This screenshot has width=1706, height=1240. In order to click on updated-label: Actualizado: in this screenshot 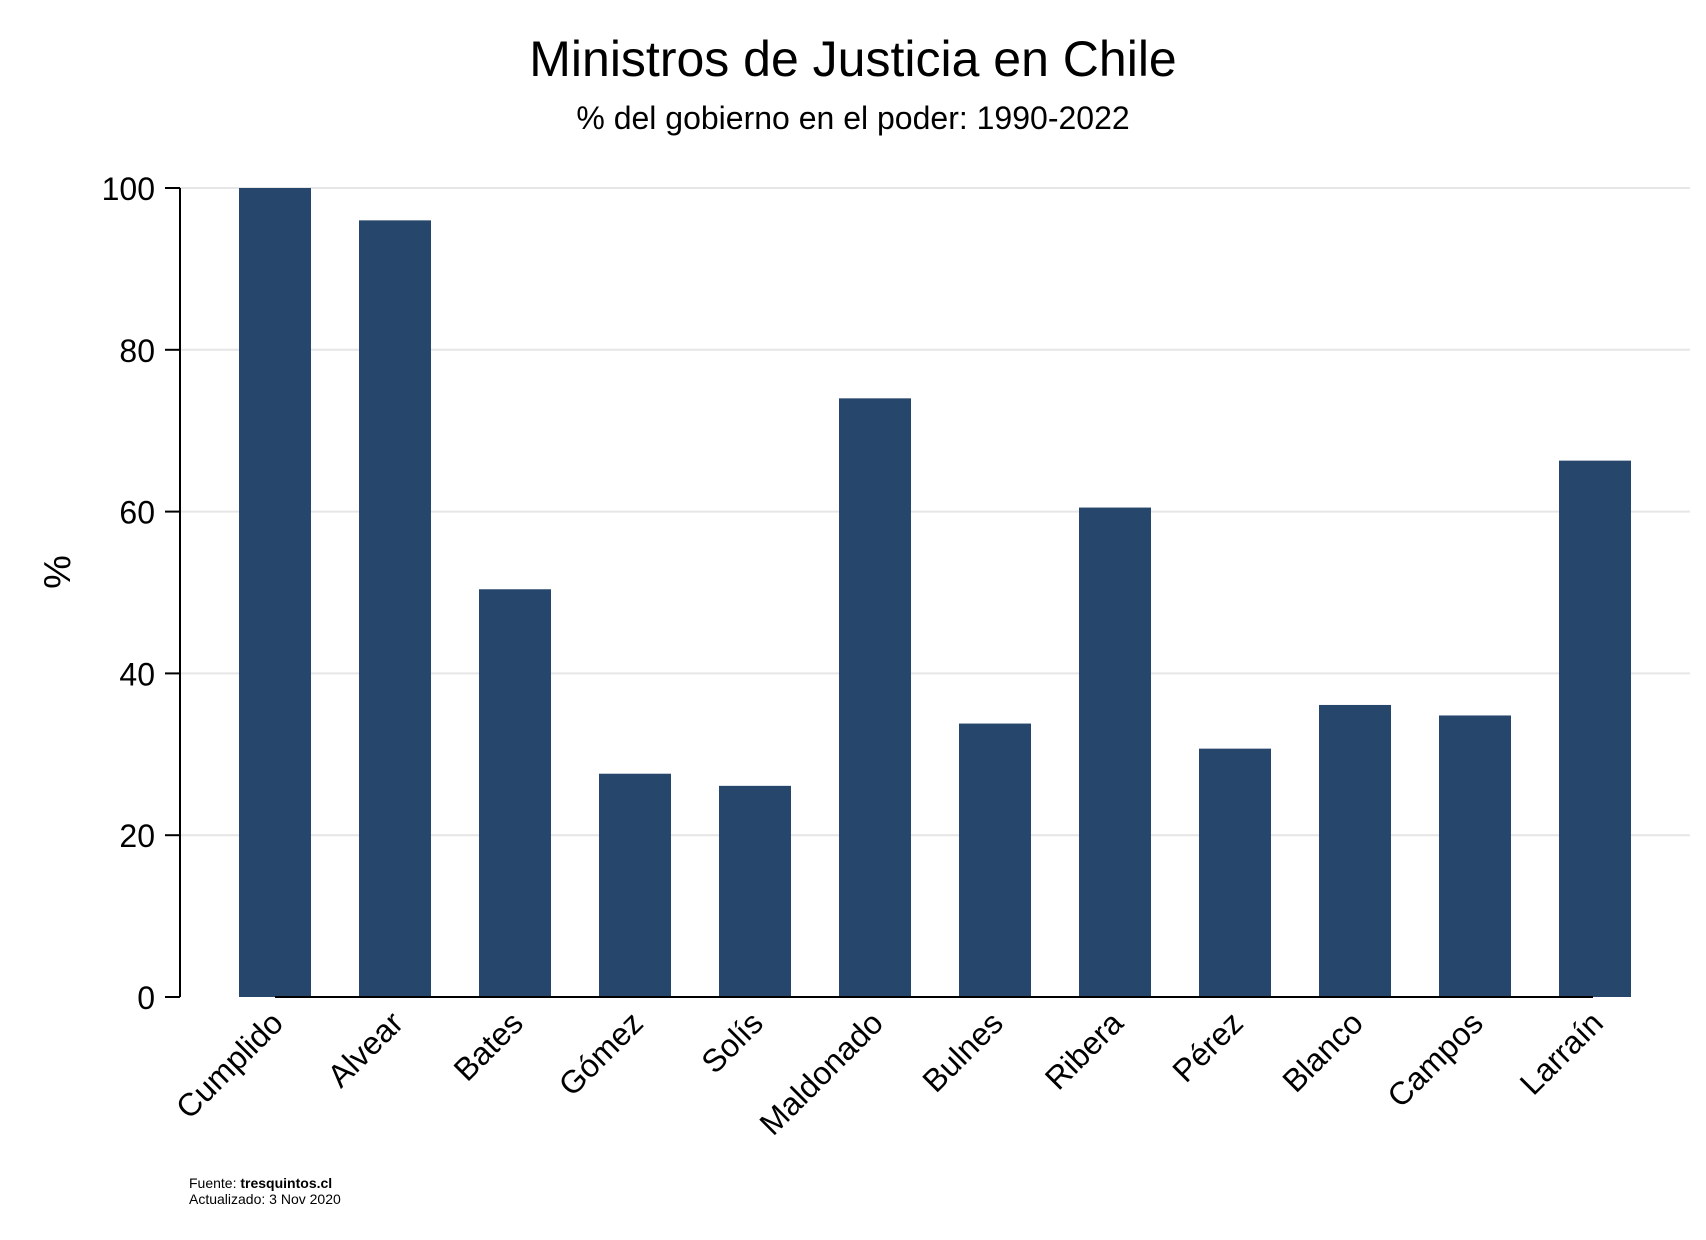, I will do `click(227, 1199)`.